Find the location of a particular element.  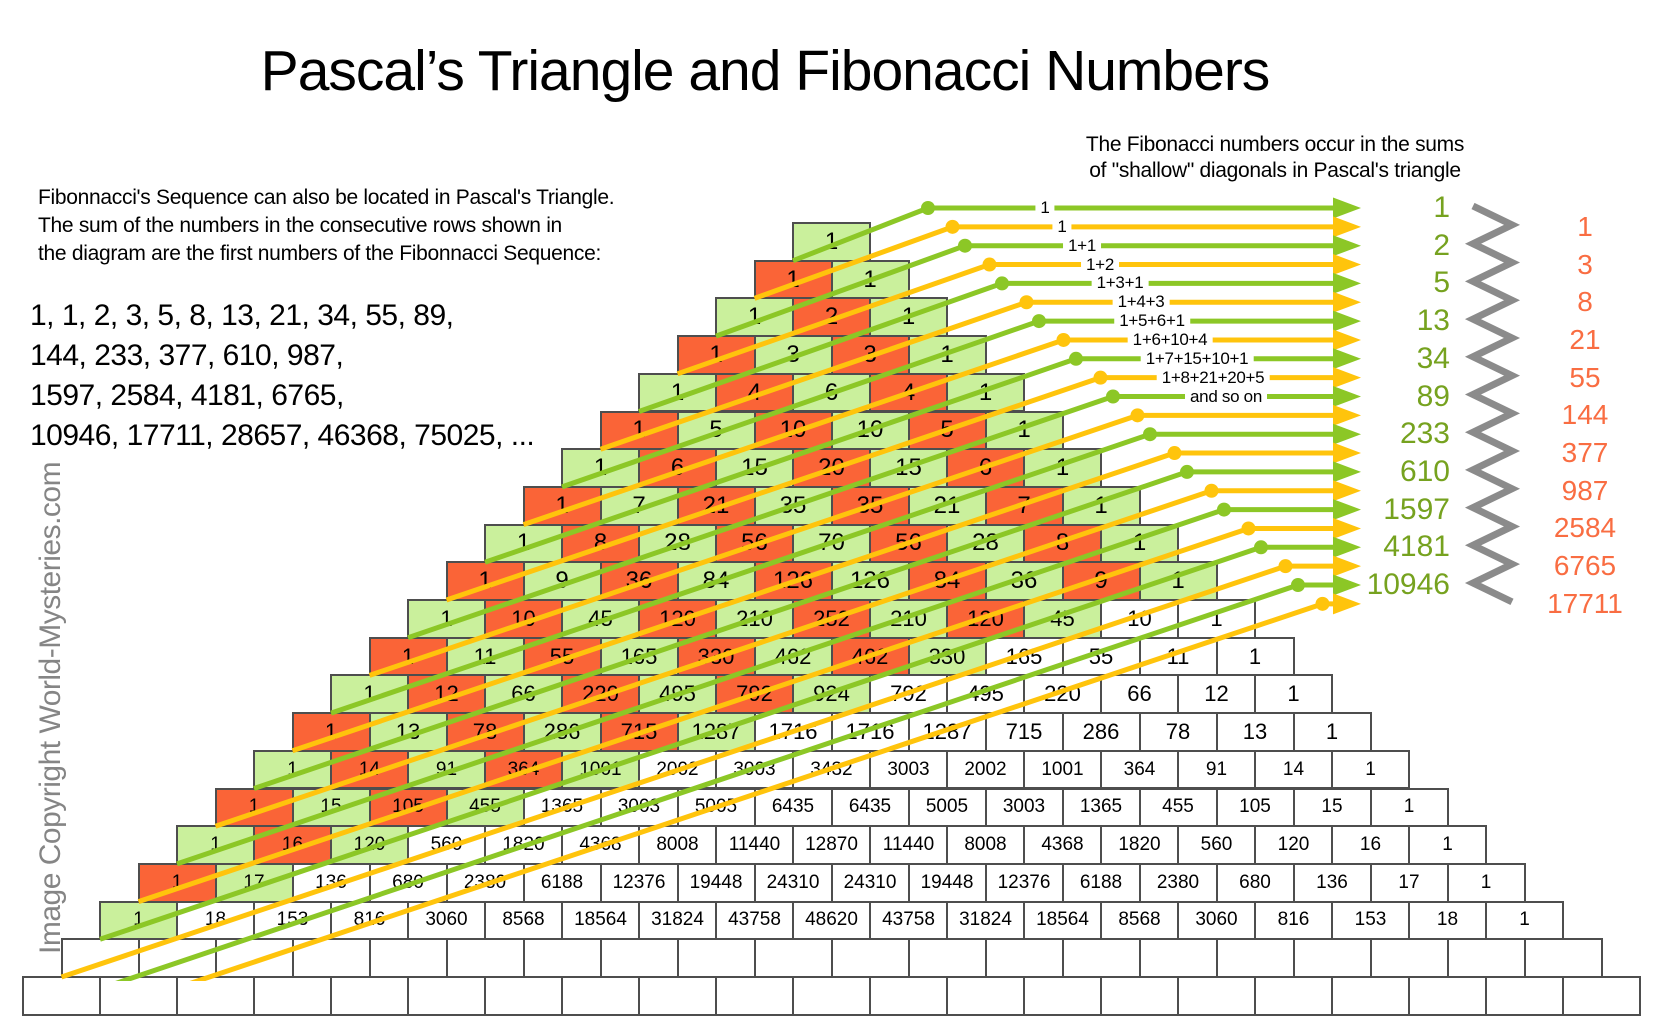

diagonal-sum-label: and so on is located at coordinates (1226, 396).